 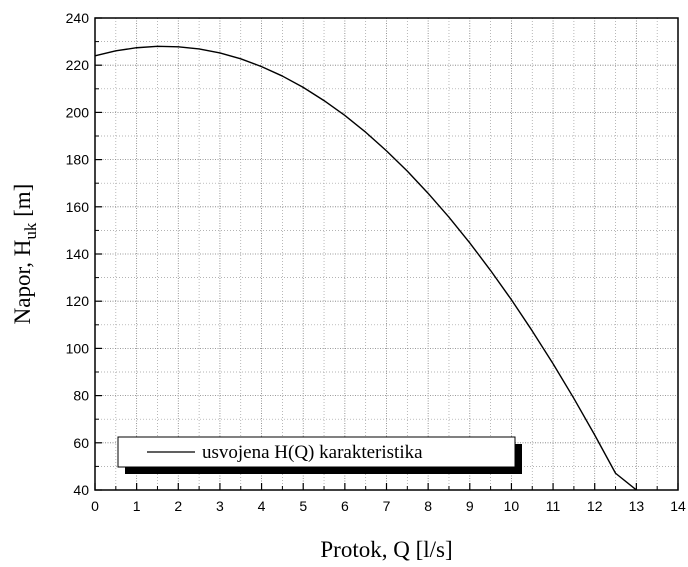 I want to click on legend: usvojena H(Q) karakteristika, so click(x=319, y=455).